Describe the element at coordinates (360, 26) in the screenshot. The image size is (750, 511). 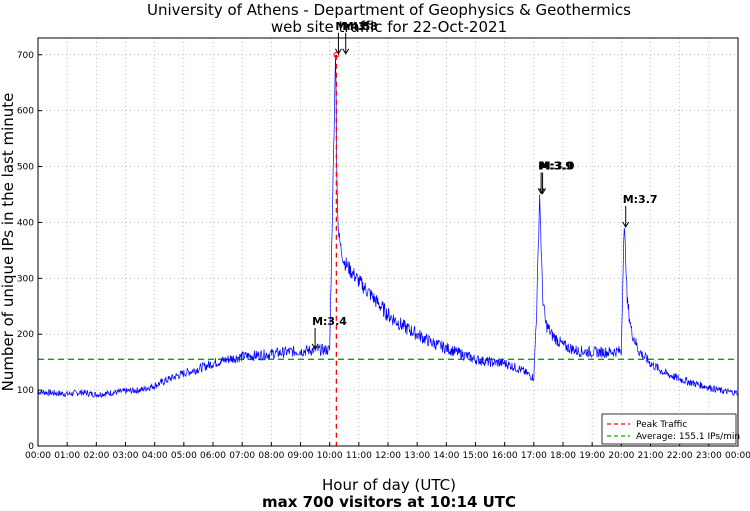
I see `magnitude-label: M:3.8` at that location.